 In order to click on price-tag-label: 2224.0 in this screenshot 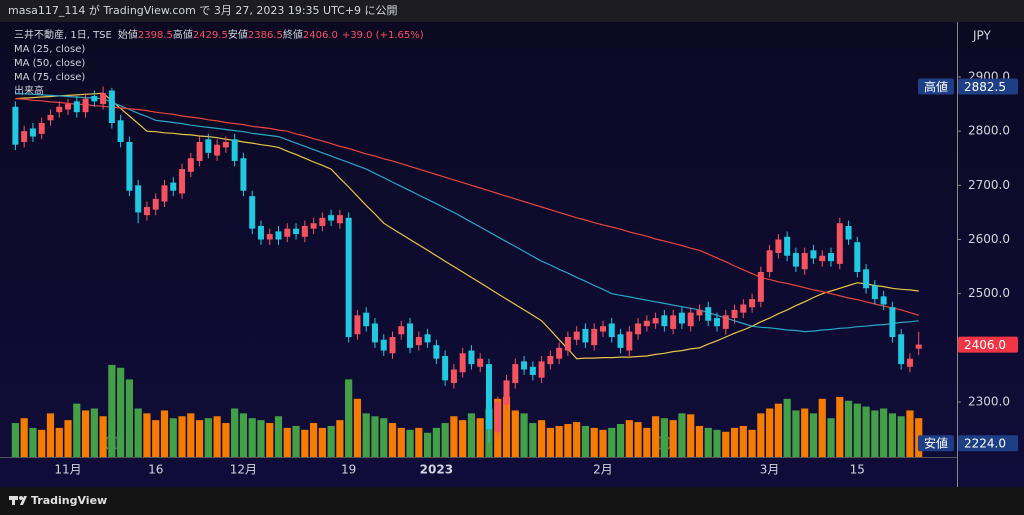, I will do `click(985, 444)`.